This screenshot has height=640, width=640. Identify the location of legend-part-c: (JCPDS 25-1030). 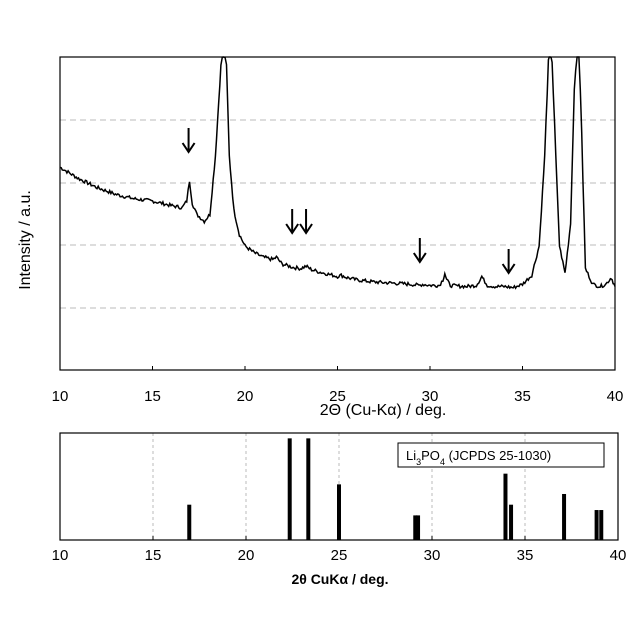
(498, 455).